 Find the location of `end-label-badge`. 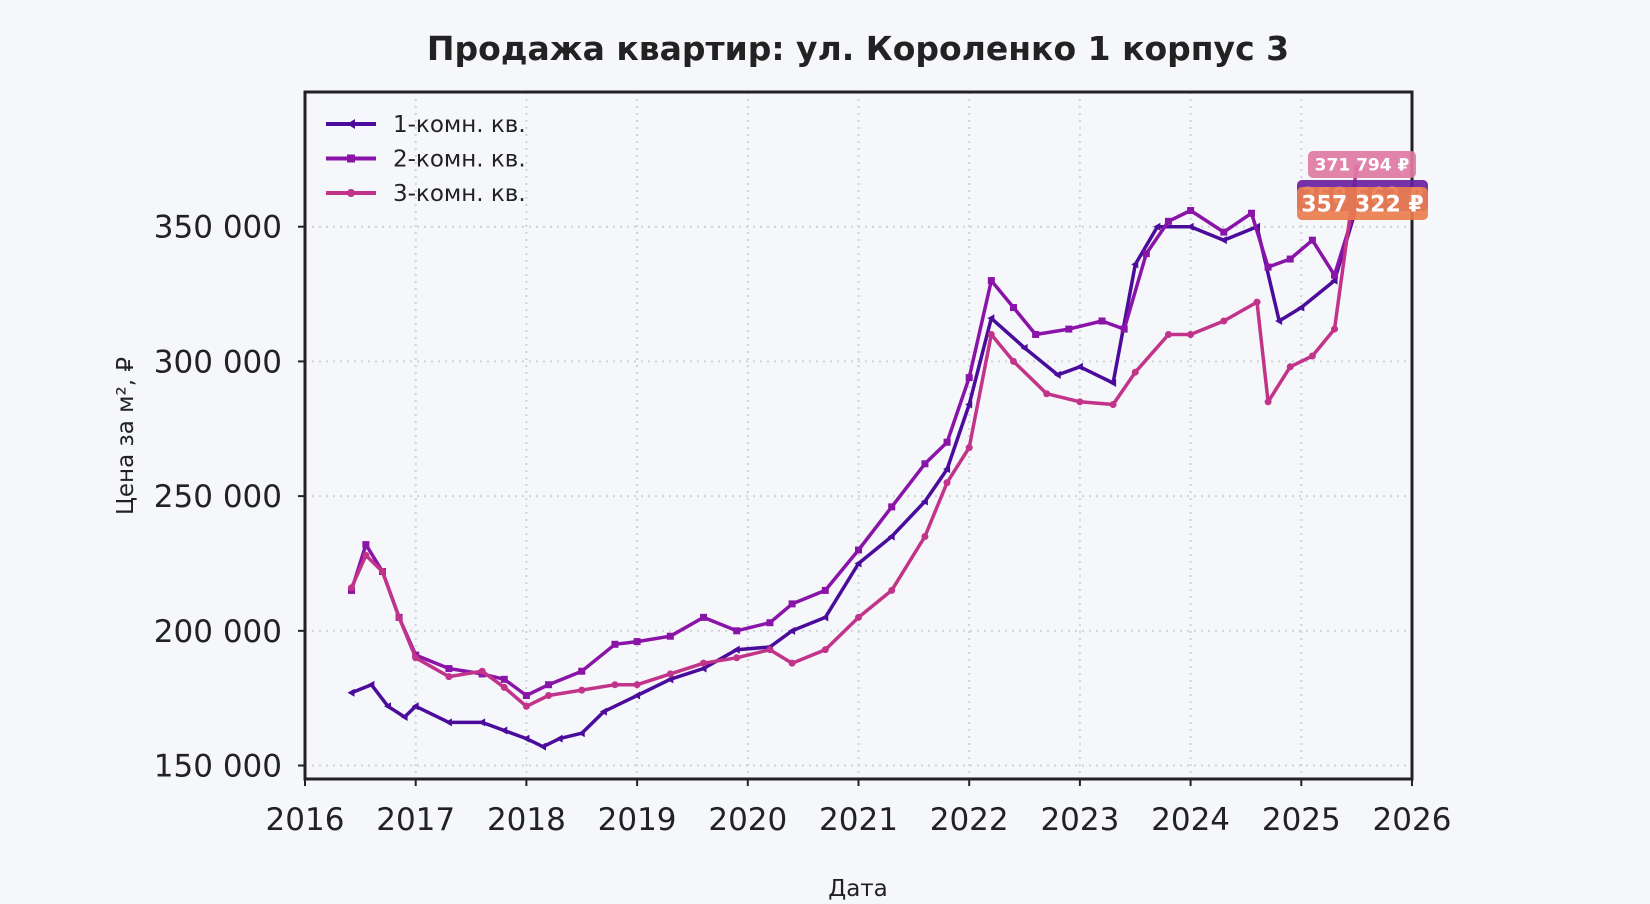

end-label-badge is located at coordinates (1362, 164).